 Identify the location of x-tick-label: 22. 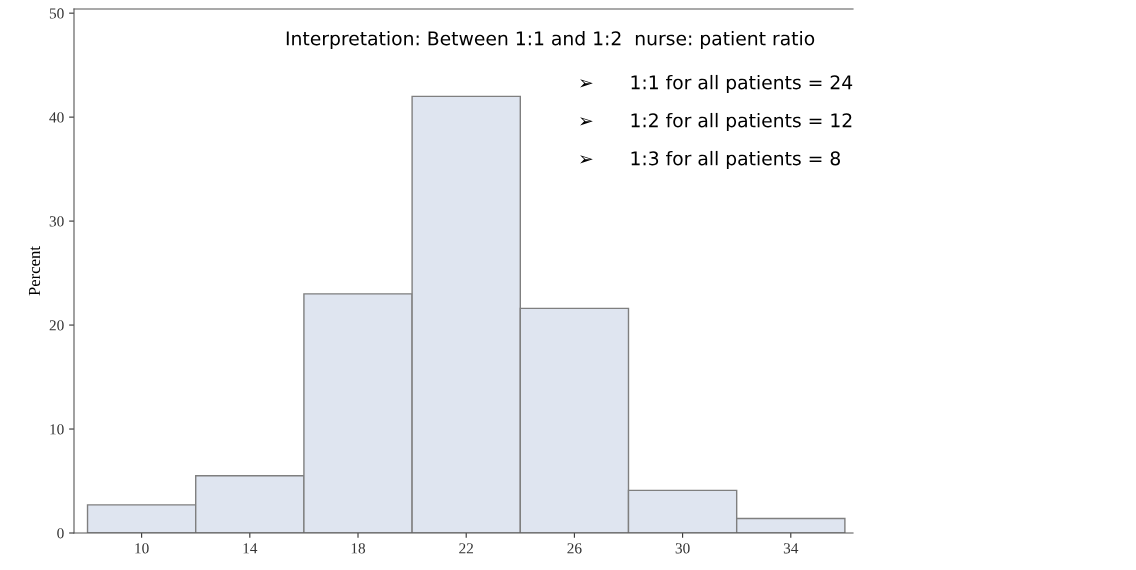
(466, 548).